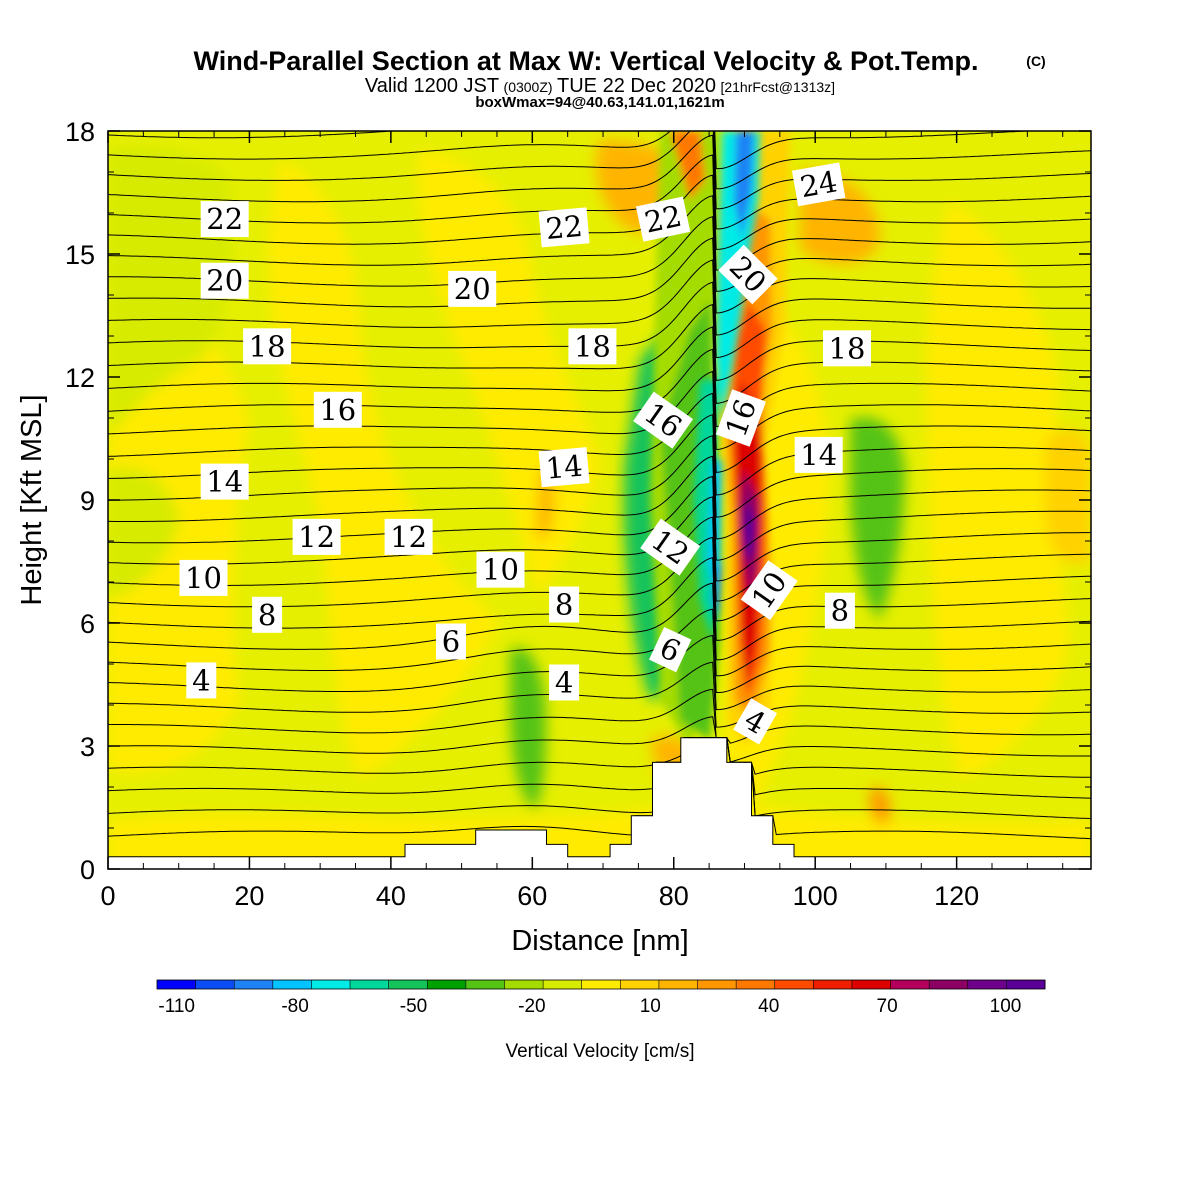  I want to click on y-tick-label: 12, so click(80, 378).